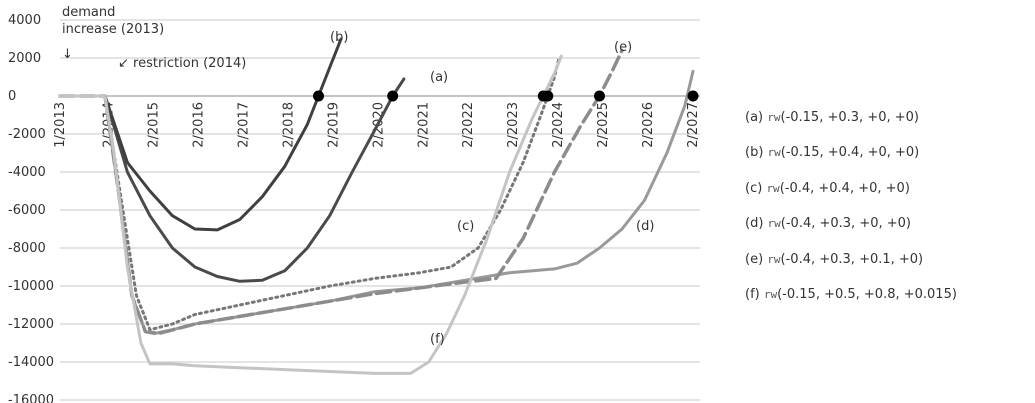  What do you see at coordinates (31, 398) in the screenshot?
I see `y-tick-label: -16000` at bounding box center [31, 398].